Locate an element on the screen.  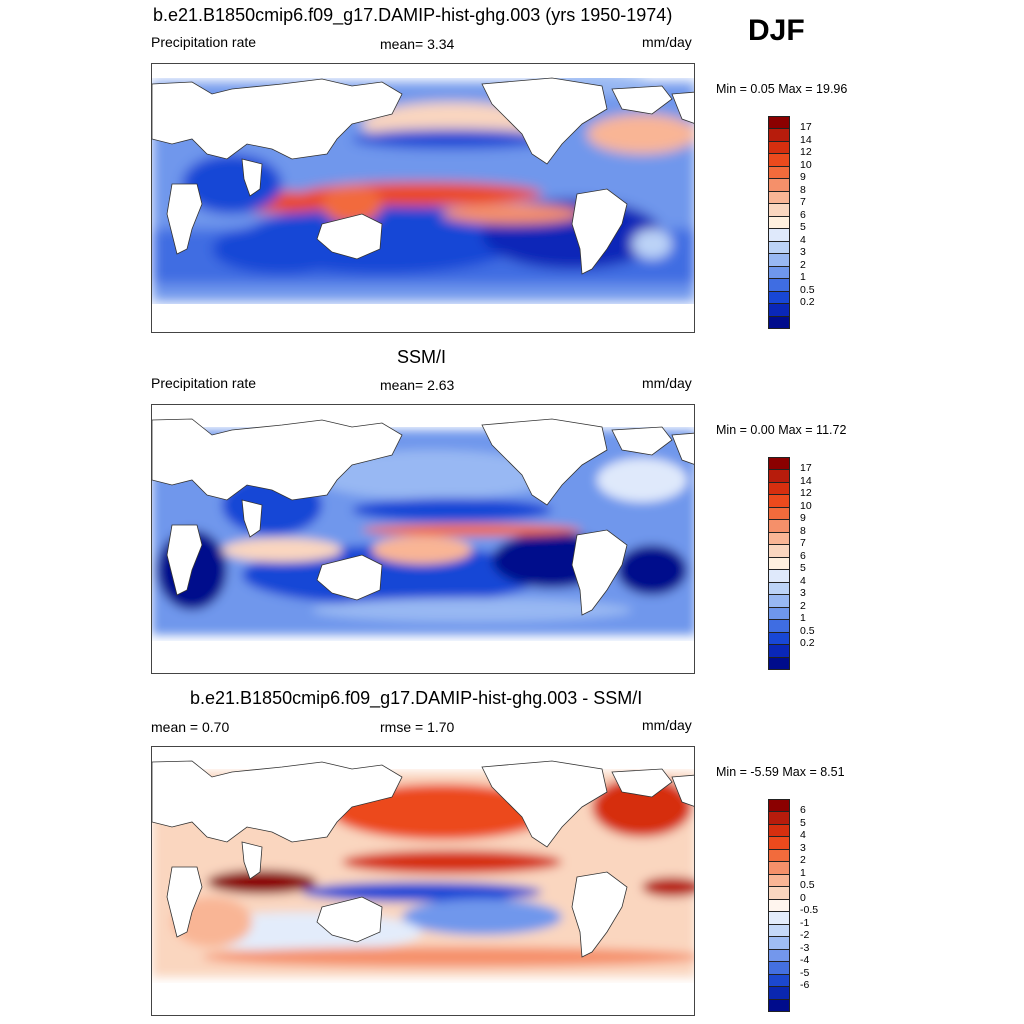
panel-2-colorbar-label: 3 is located at coordinates (803, 593).